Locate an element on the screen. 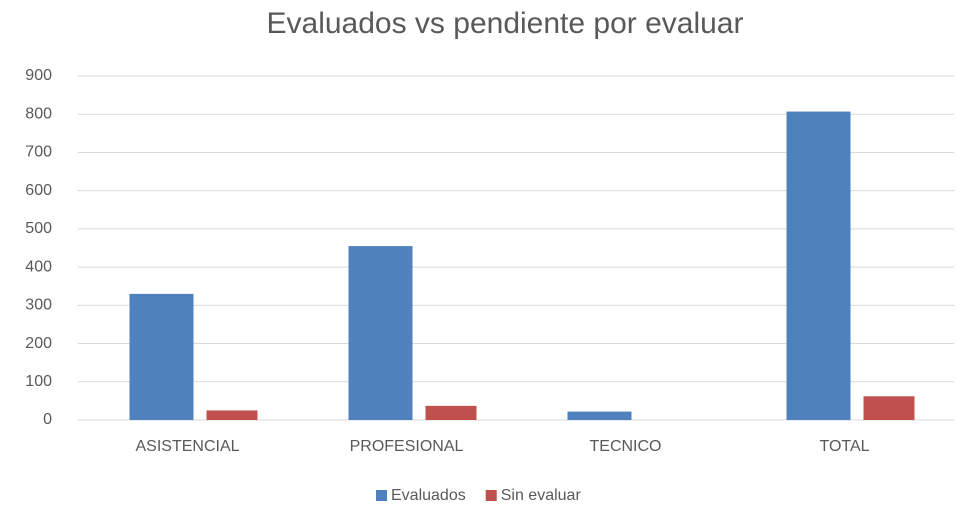 Image resolution: width=966 pixels, height=515 pixels. x-tick-label: ASISTENCIAL is located at coordinates (187, 446).